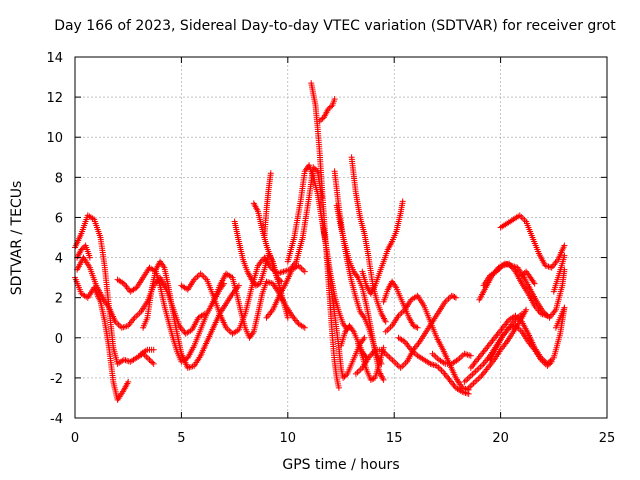 The image size is (640, 480). Describe the element at coordinates (59, 299) in the screenshot. I see `y-tick-label: 2` at that location.